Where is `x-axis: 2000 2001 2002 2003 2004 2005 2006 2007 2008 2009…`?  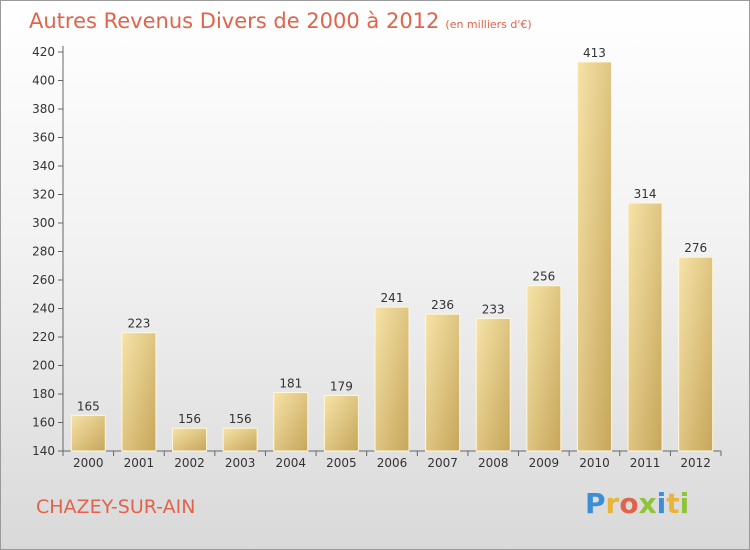 x-axis: 2000 2001 2002 2003 2004 2005 2006 2007 2008 2009… is located at coordinates (392, 460).